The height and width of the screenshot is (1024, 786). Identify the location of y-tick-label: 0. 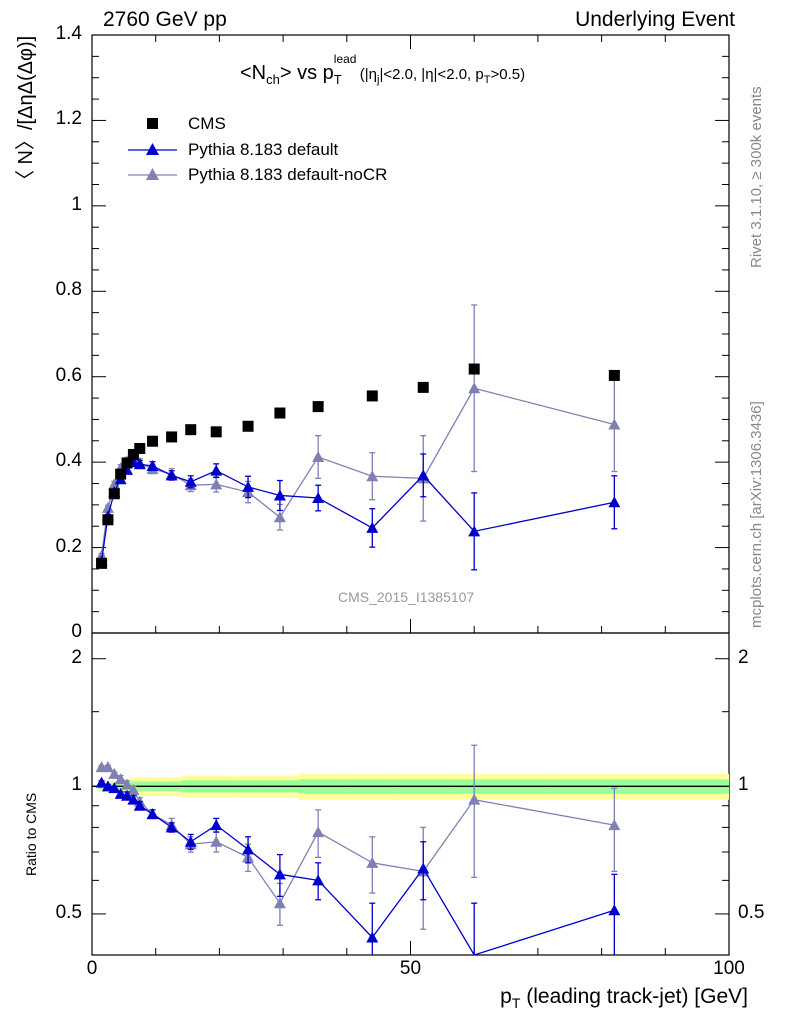
(76, 631).